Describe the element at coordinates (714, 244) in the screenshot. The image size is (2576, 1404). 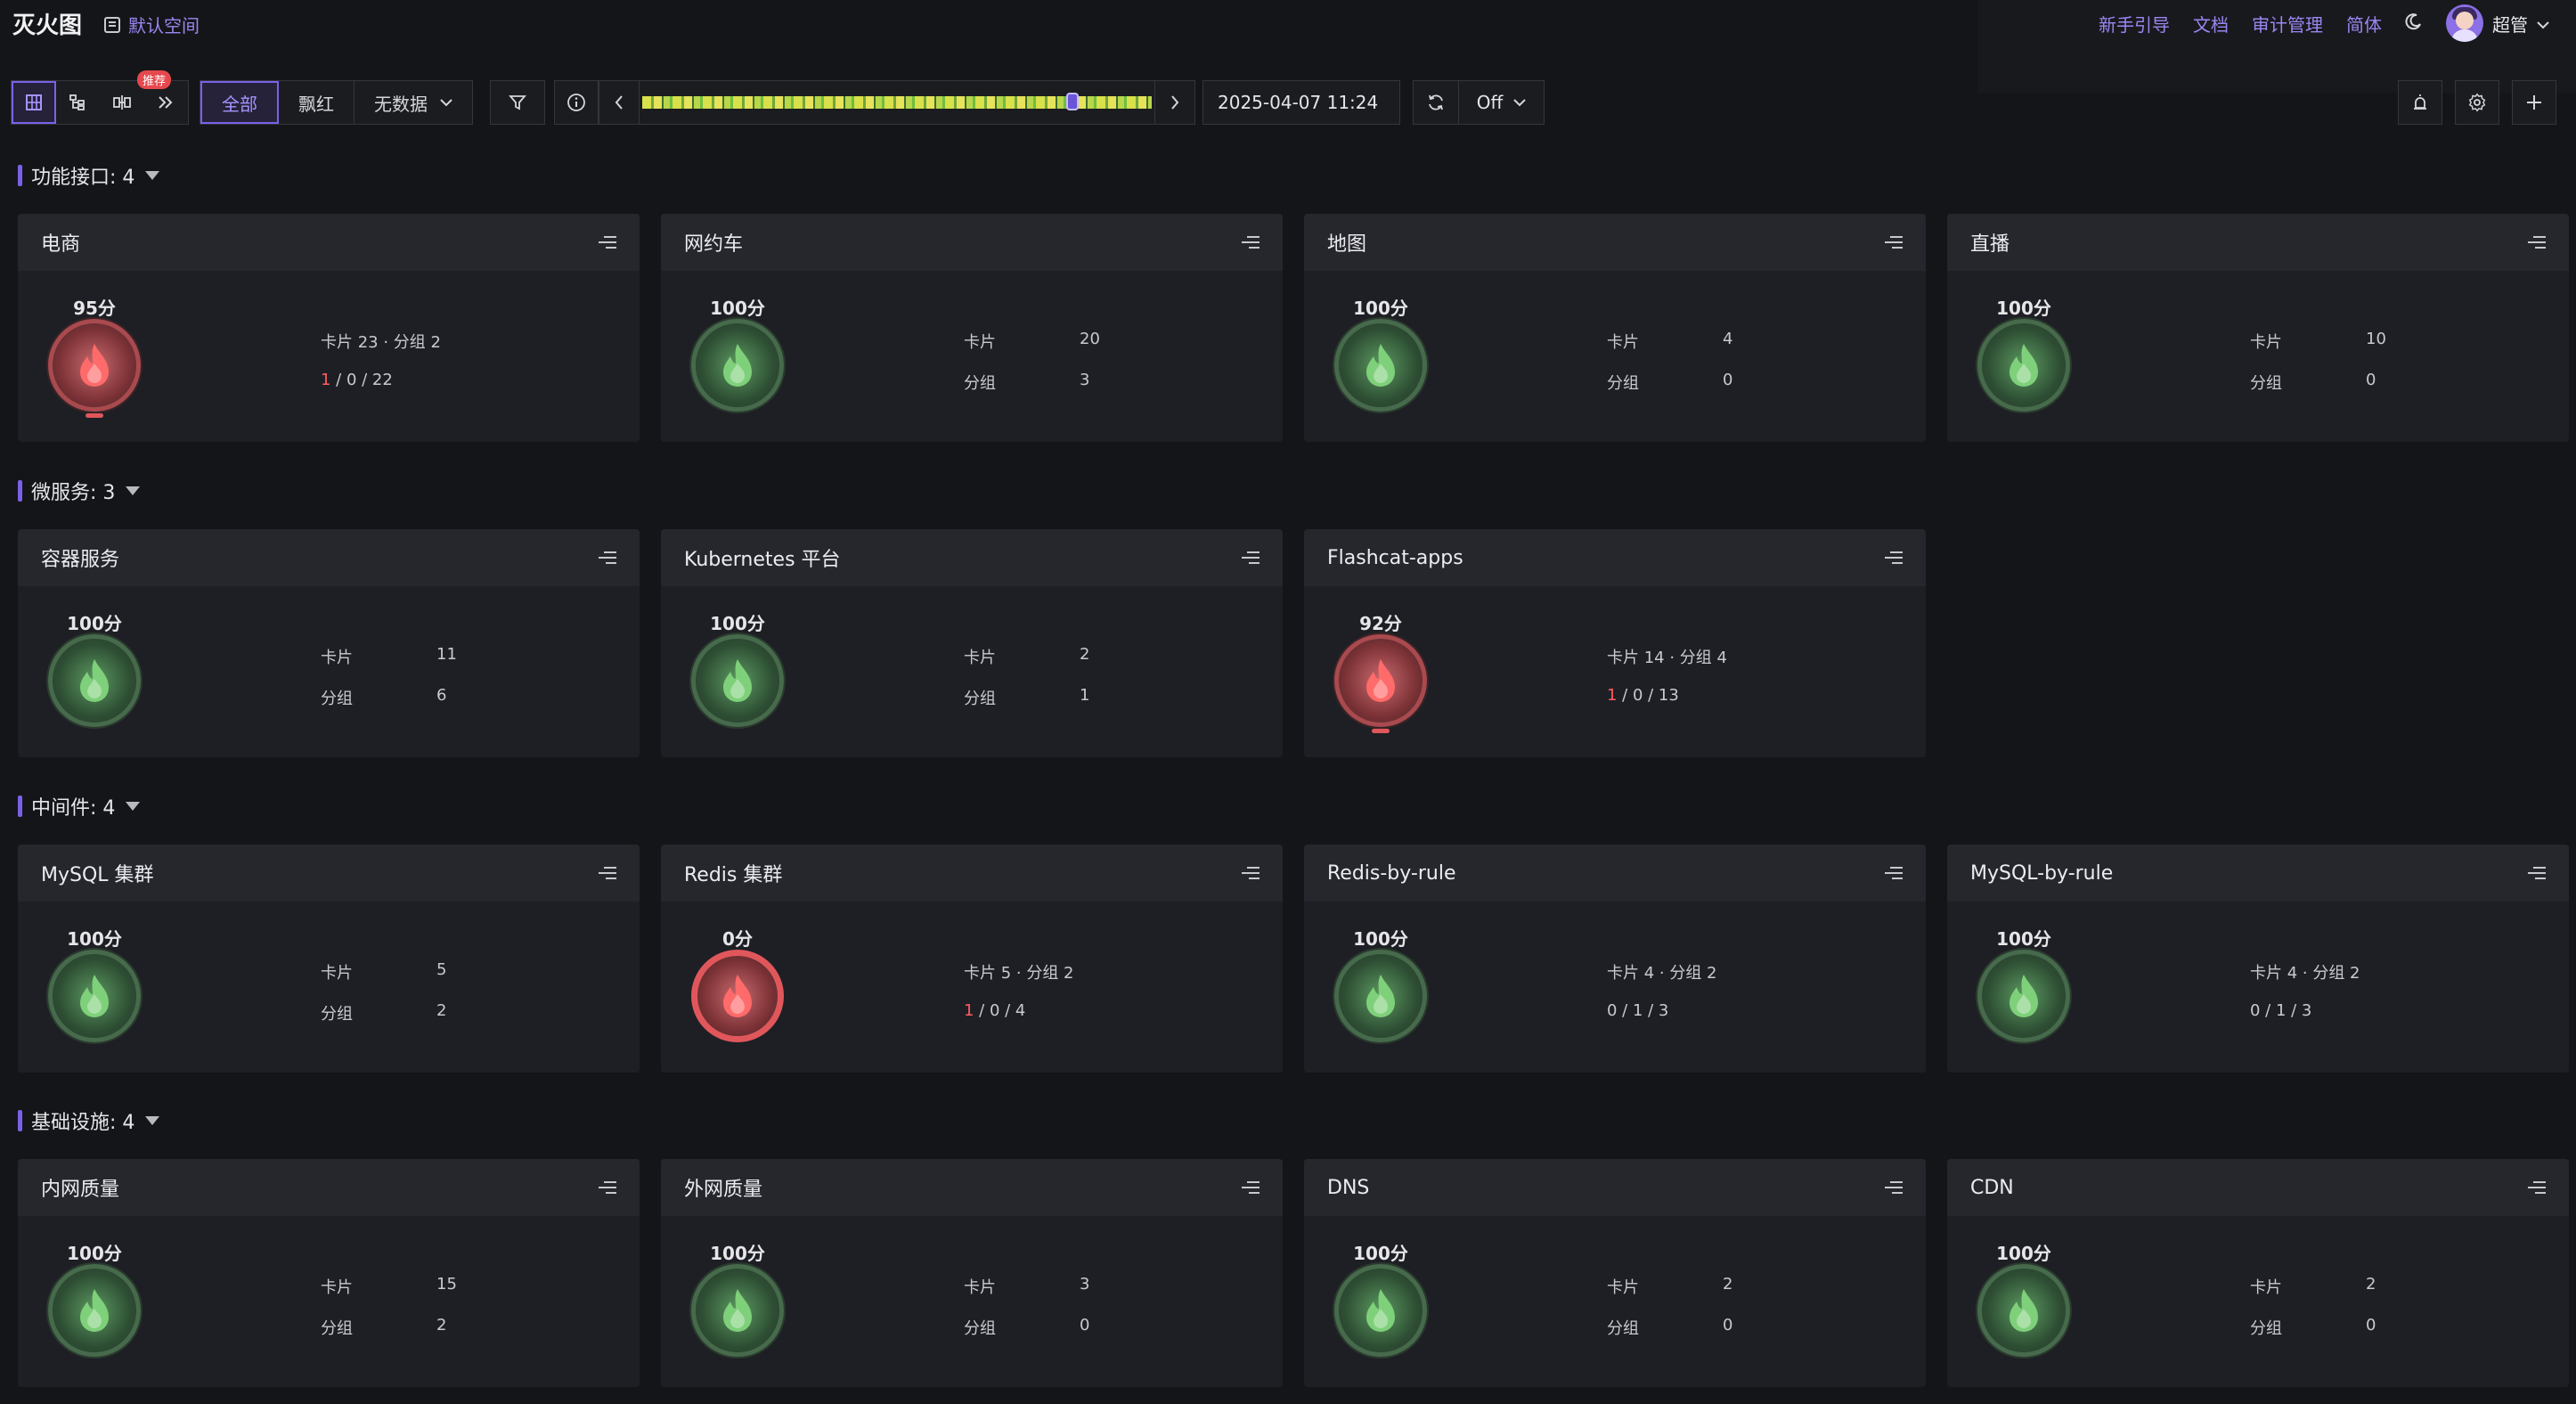
I see `card-title: 网约车` at that location.